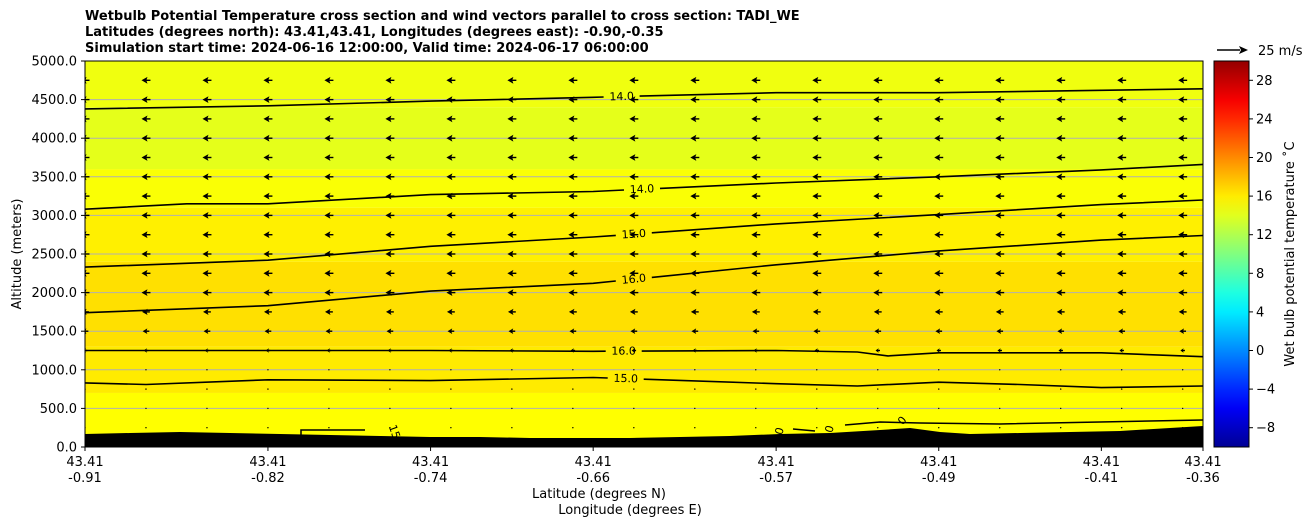 This screenshot has height=526, width=1311. What do you see at coordinates (344, 103) in the screenshot?
I see `contour-line-14.0-0-a` at bounding box center [344, 103].